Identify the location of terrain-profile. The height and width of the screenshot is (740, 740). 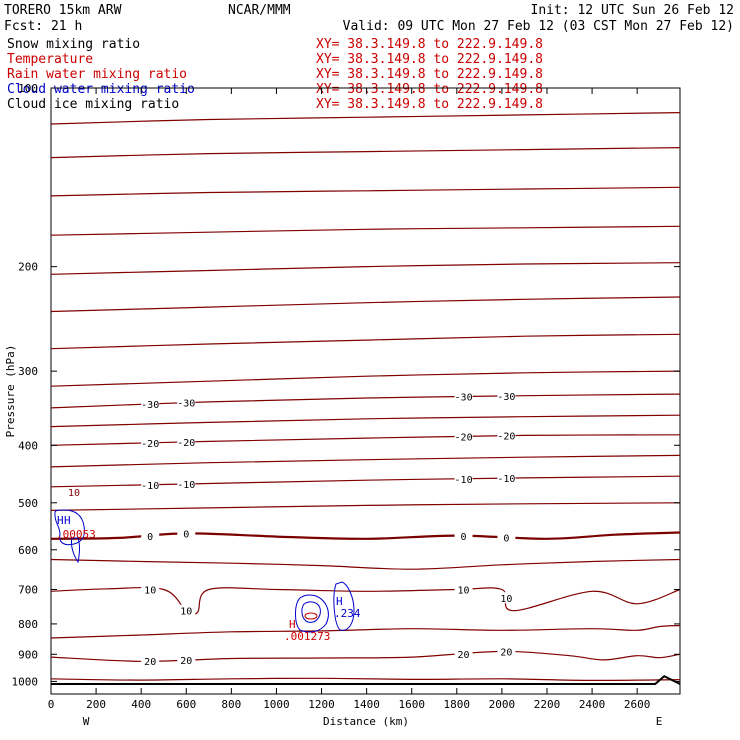
(366, 680).